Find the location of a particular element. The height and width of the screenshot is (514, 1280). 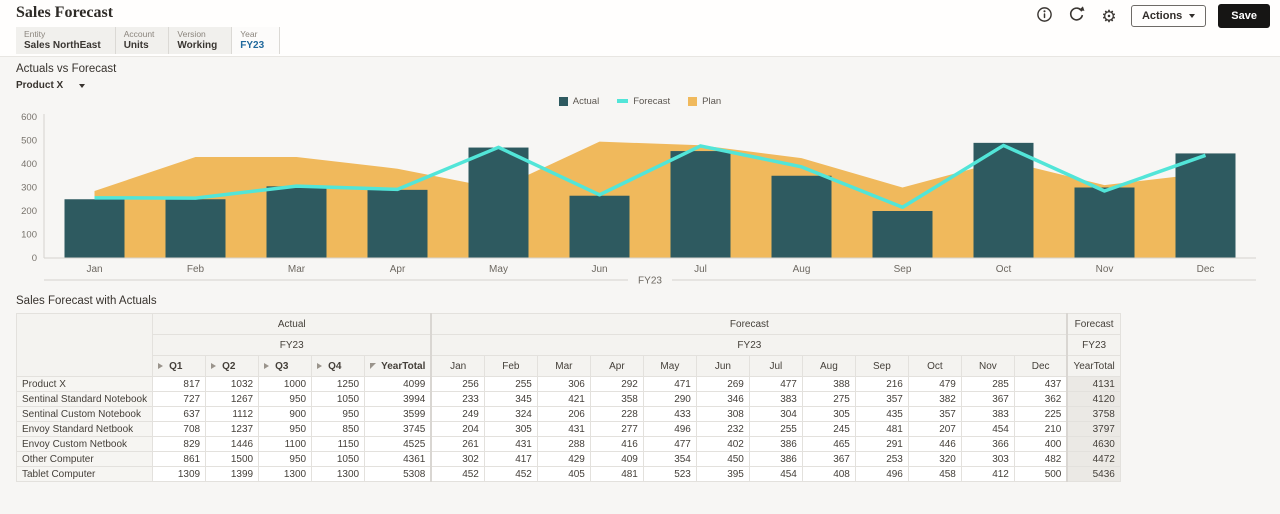

grid-cell: 4120 is located at coordinates (1093, 399).